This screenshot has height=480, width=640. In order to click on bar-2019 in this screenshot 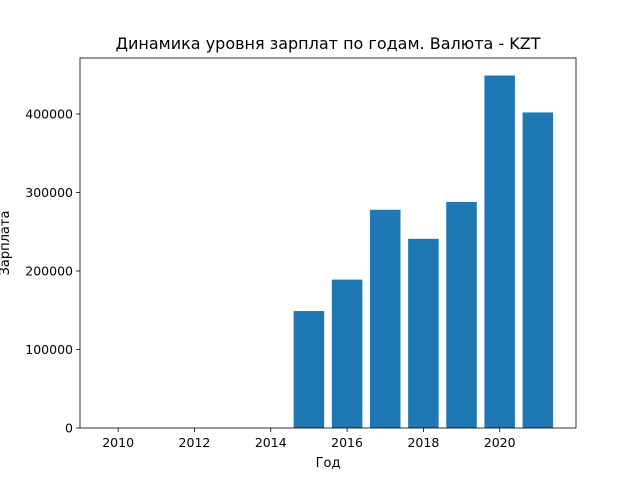, I will do `click(461, 314)`.